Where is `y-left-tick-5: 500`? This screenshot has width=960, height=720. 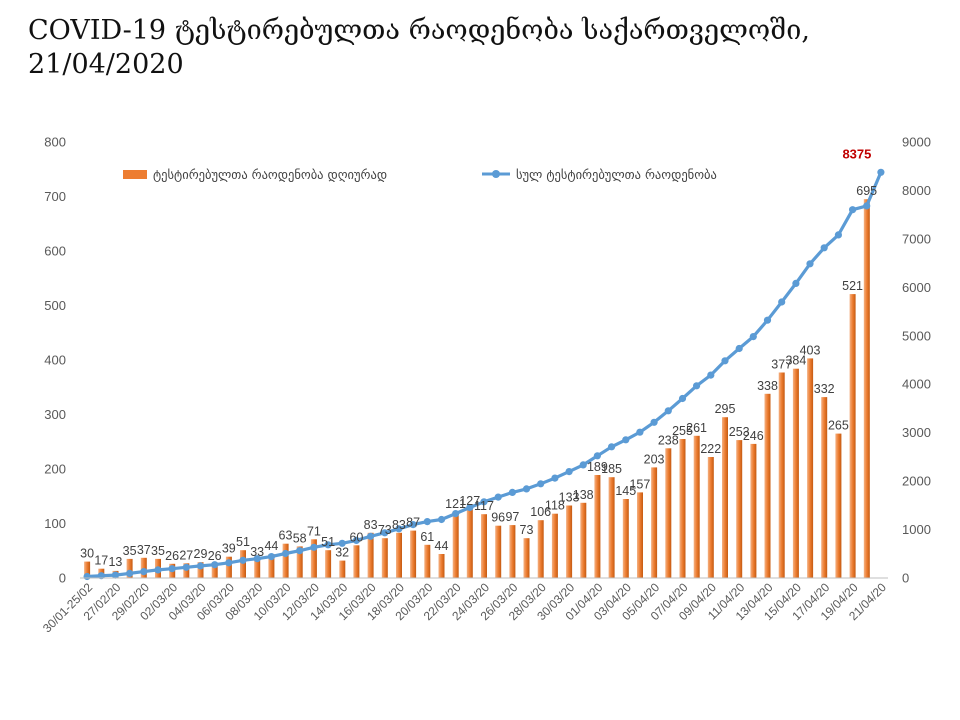 y-left-tick-5: 500 is located at coordinates (55, 305).